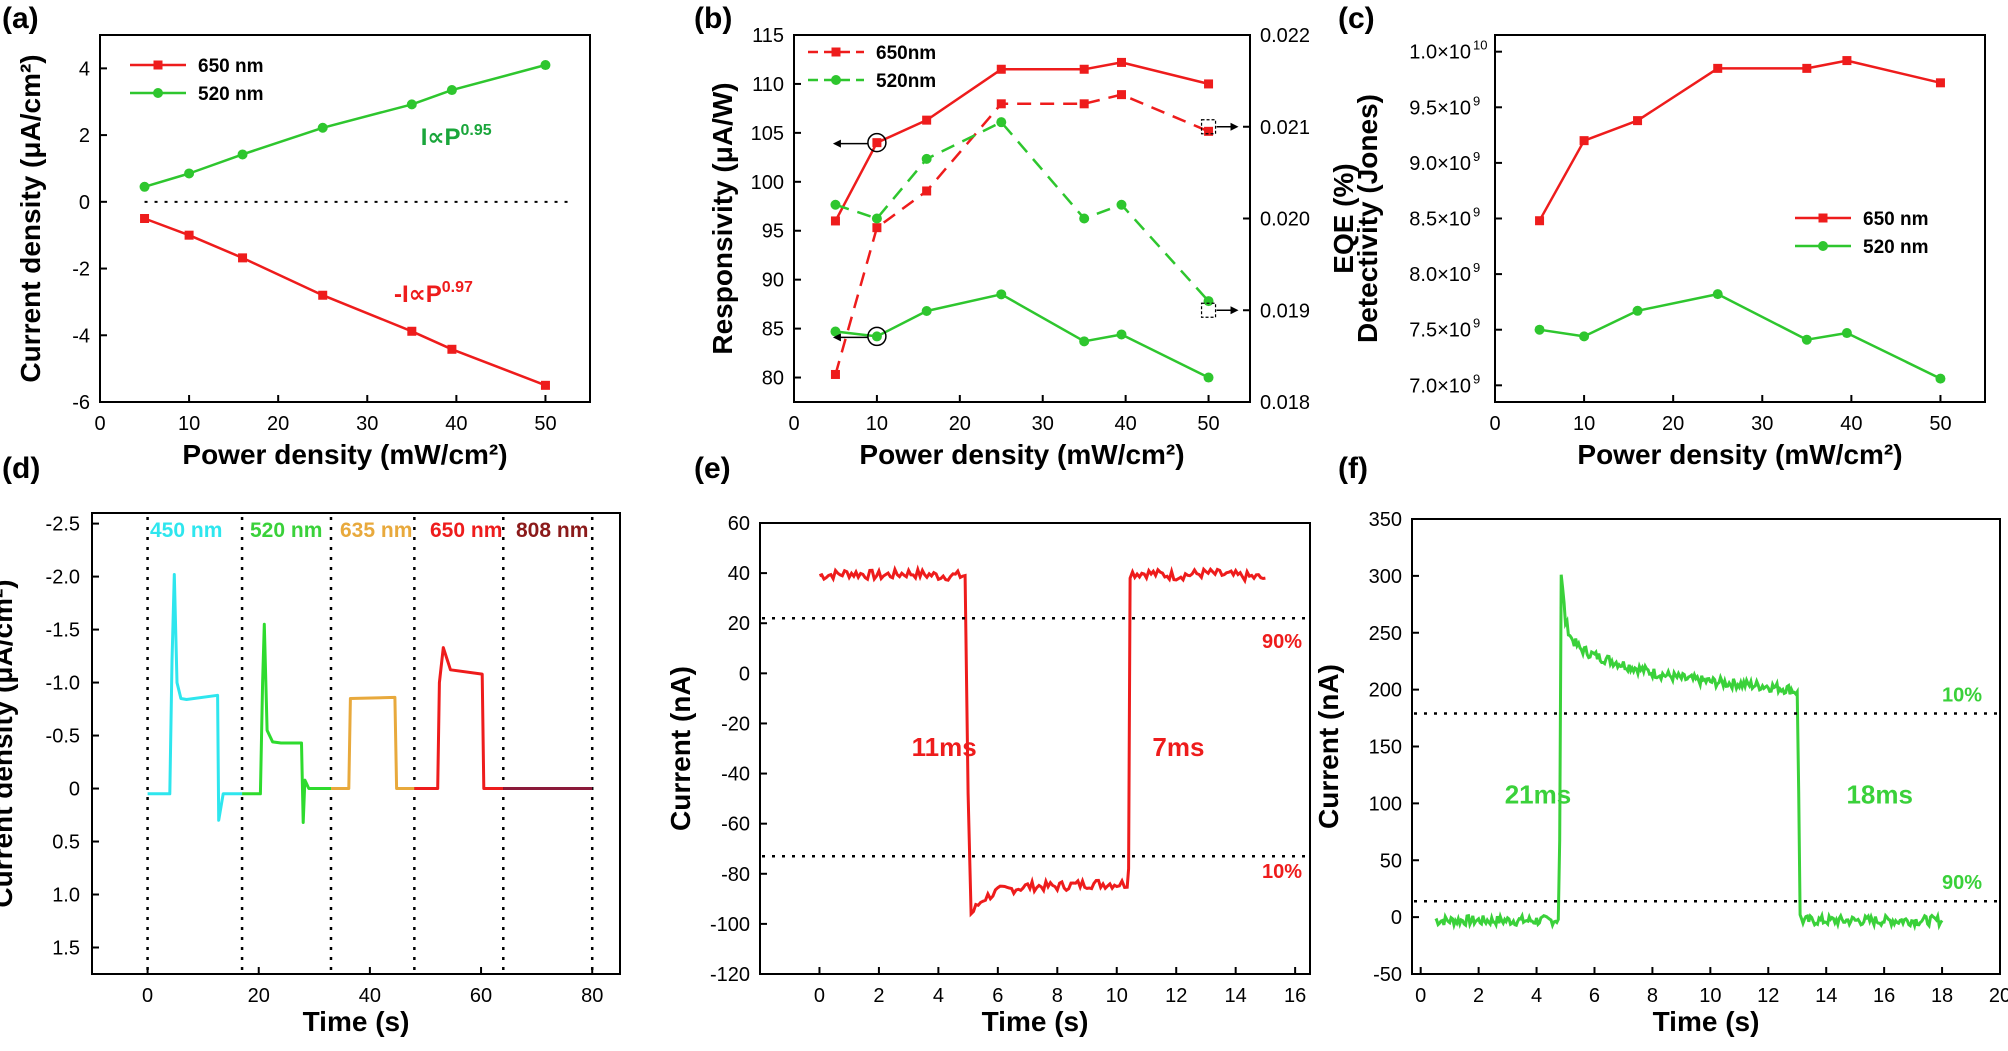 The image size is (2008, 1051). What do you see at coordinates (21, 468) in the screenshot?
I see `panel-label: (d)` at bounding box center [21, 468].